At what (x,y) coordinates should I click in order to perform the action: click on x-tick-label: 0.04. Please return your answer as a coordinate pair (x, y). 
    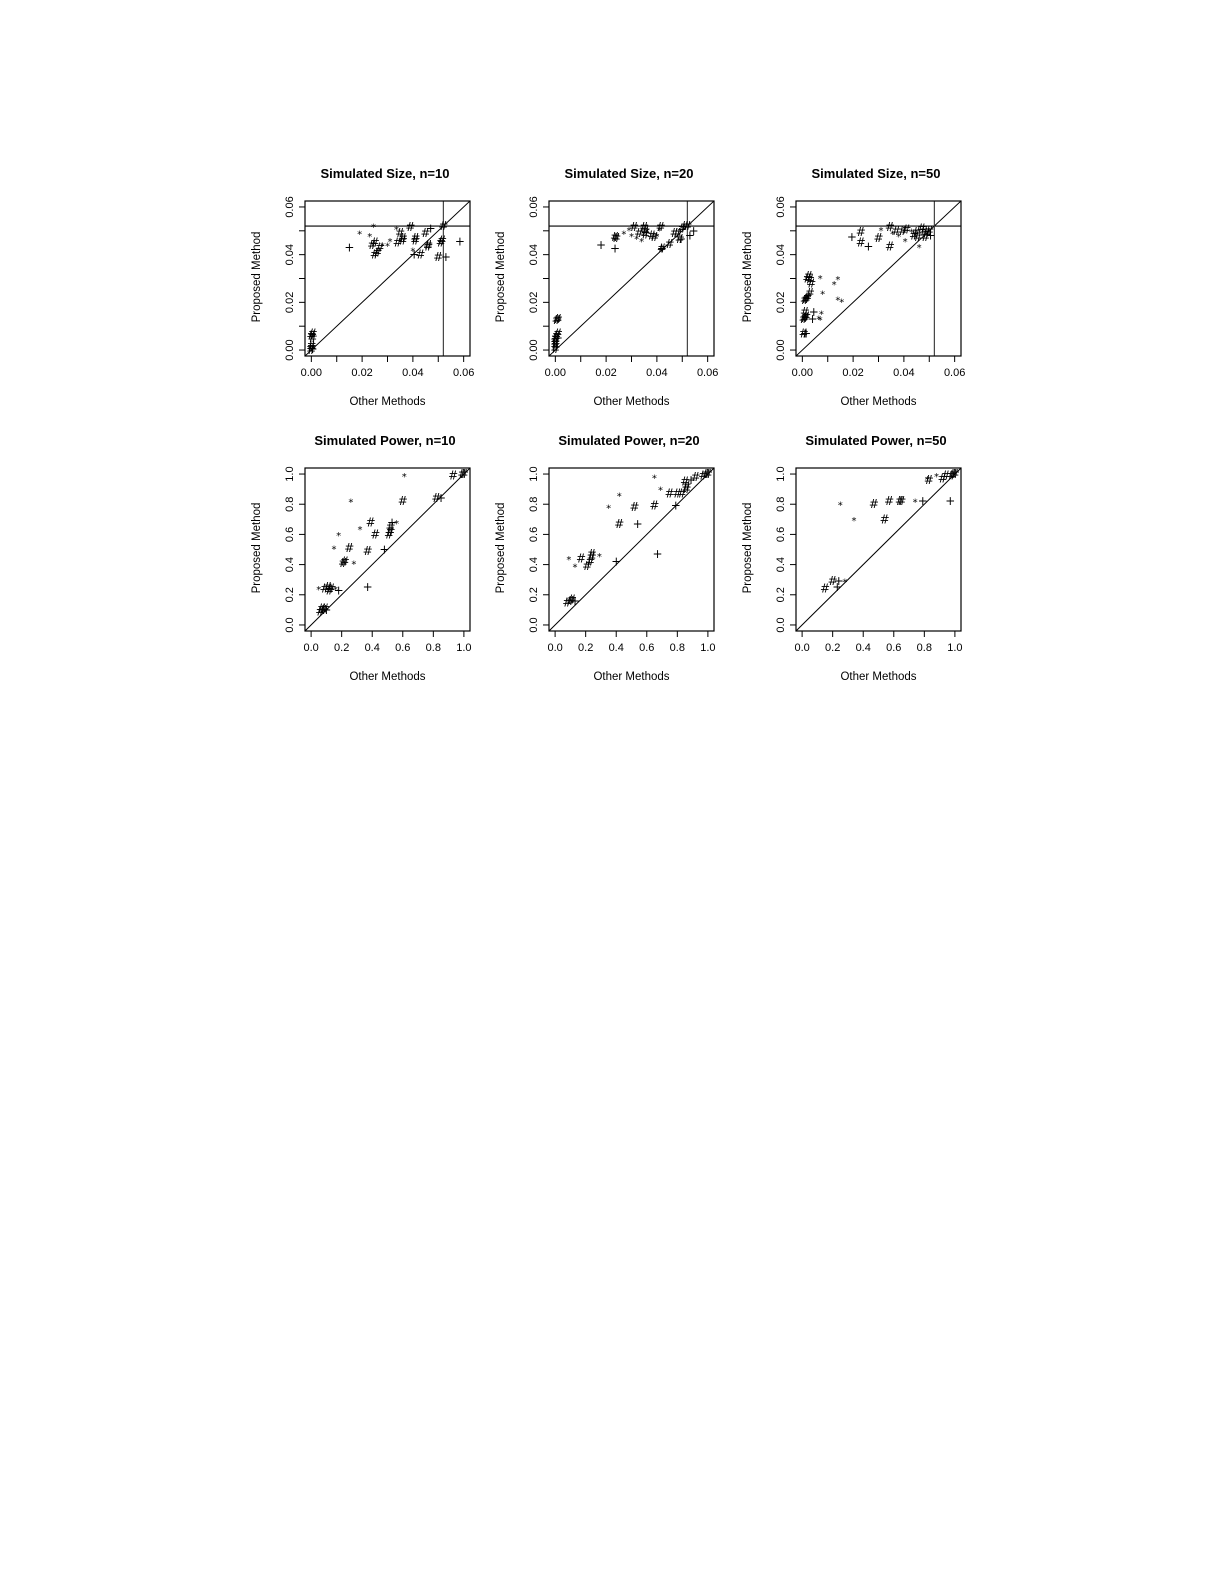
    Looking at the image, I should click on (903, 373).